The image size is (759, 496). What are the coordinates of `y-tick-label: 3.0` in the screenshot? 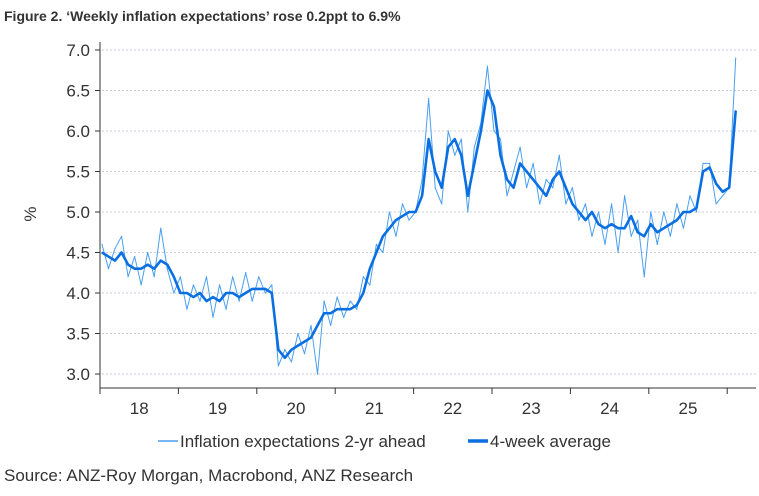 It's located at (78, 374).